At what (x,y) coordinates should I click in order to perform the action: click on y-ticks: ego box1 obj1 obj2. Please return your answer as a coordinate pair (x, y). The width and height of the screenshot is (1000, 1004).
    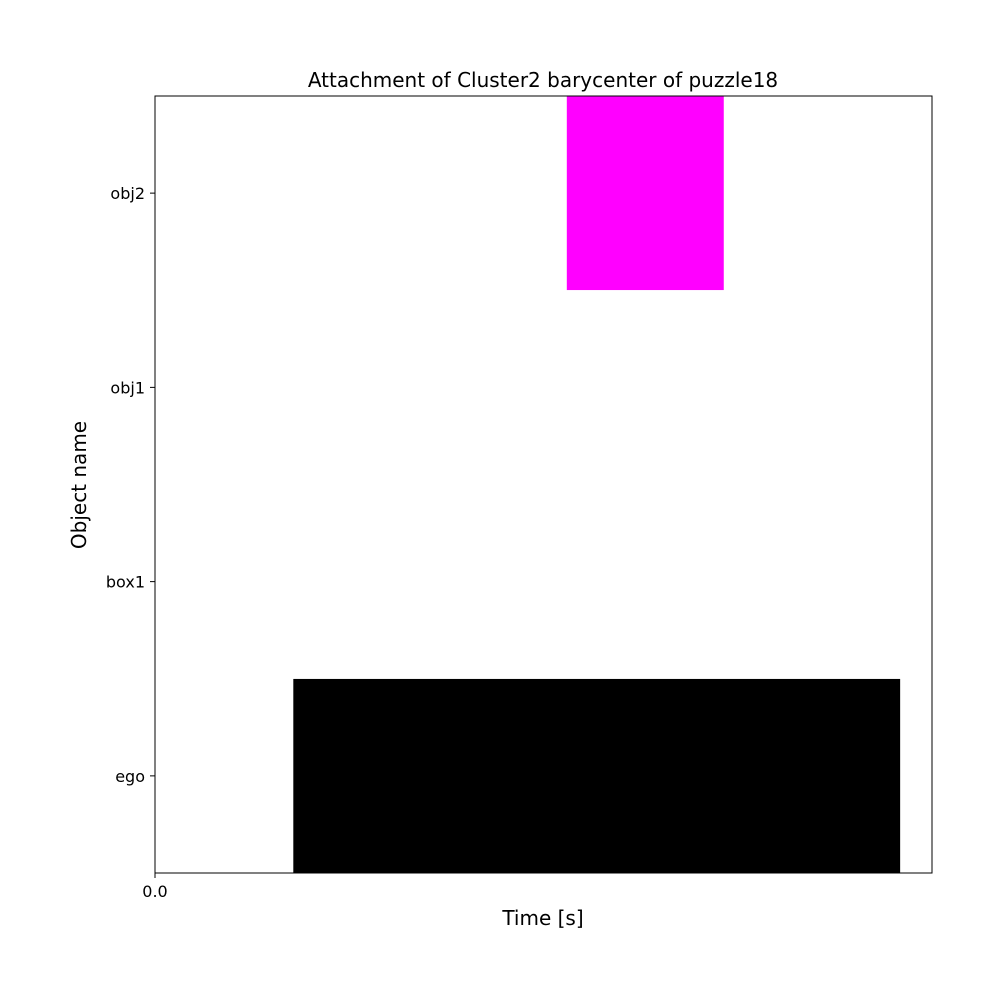
    Looking at the image, I should click on (130, 485).